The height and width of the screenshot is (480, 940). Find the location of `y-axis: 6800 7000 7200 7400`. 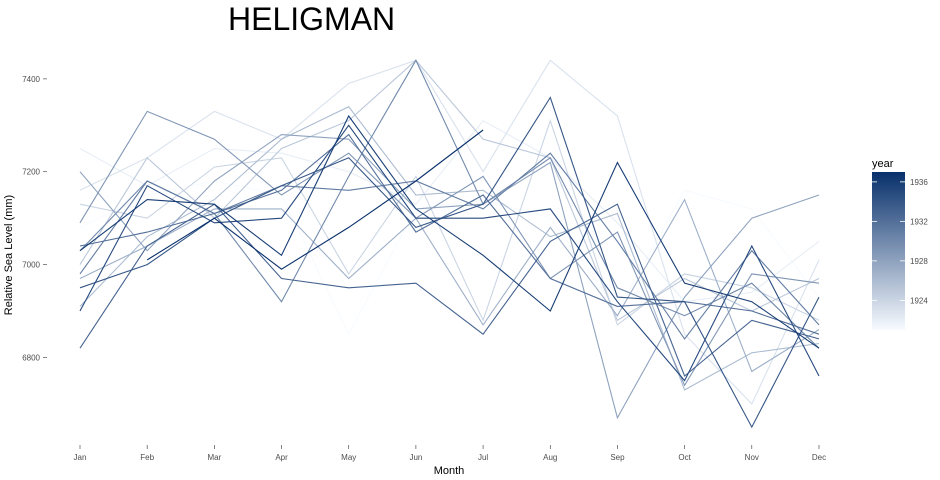

y-axis: 6800 7000 7200 7400 is located at coordinates (34, 218).